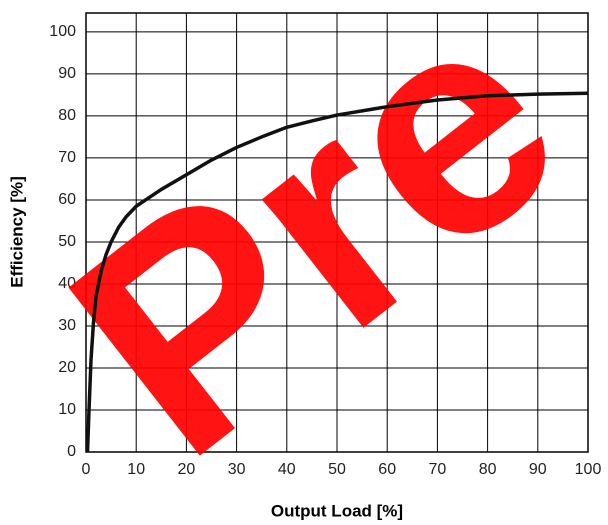 This screenshot has height=525, width=608. What do you see at coordinates (438, 469) in the screenshot?
I see `x-tick-label: 70` at bounding box center [438, 469].